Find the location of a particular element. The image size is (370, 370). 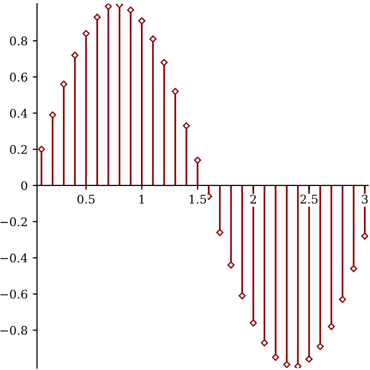

y-tick-label: −0.2 is located at coordinates (13, 221).